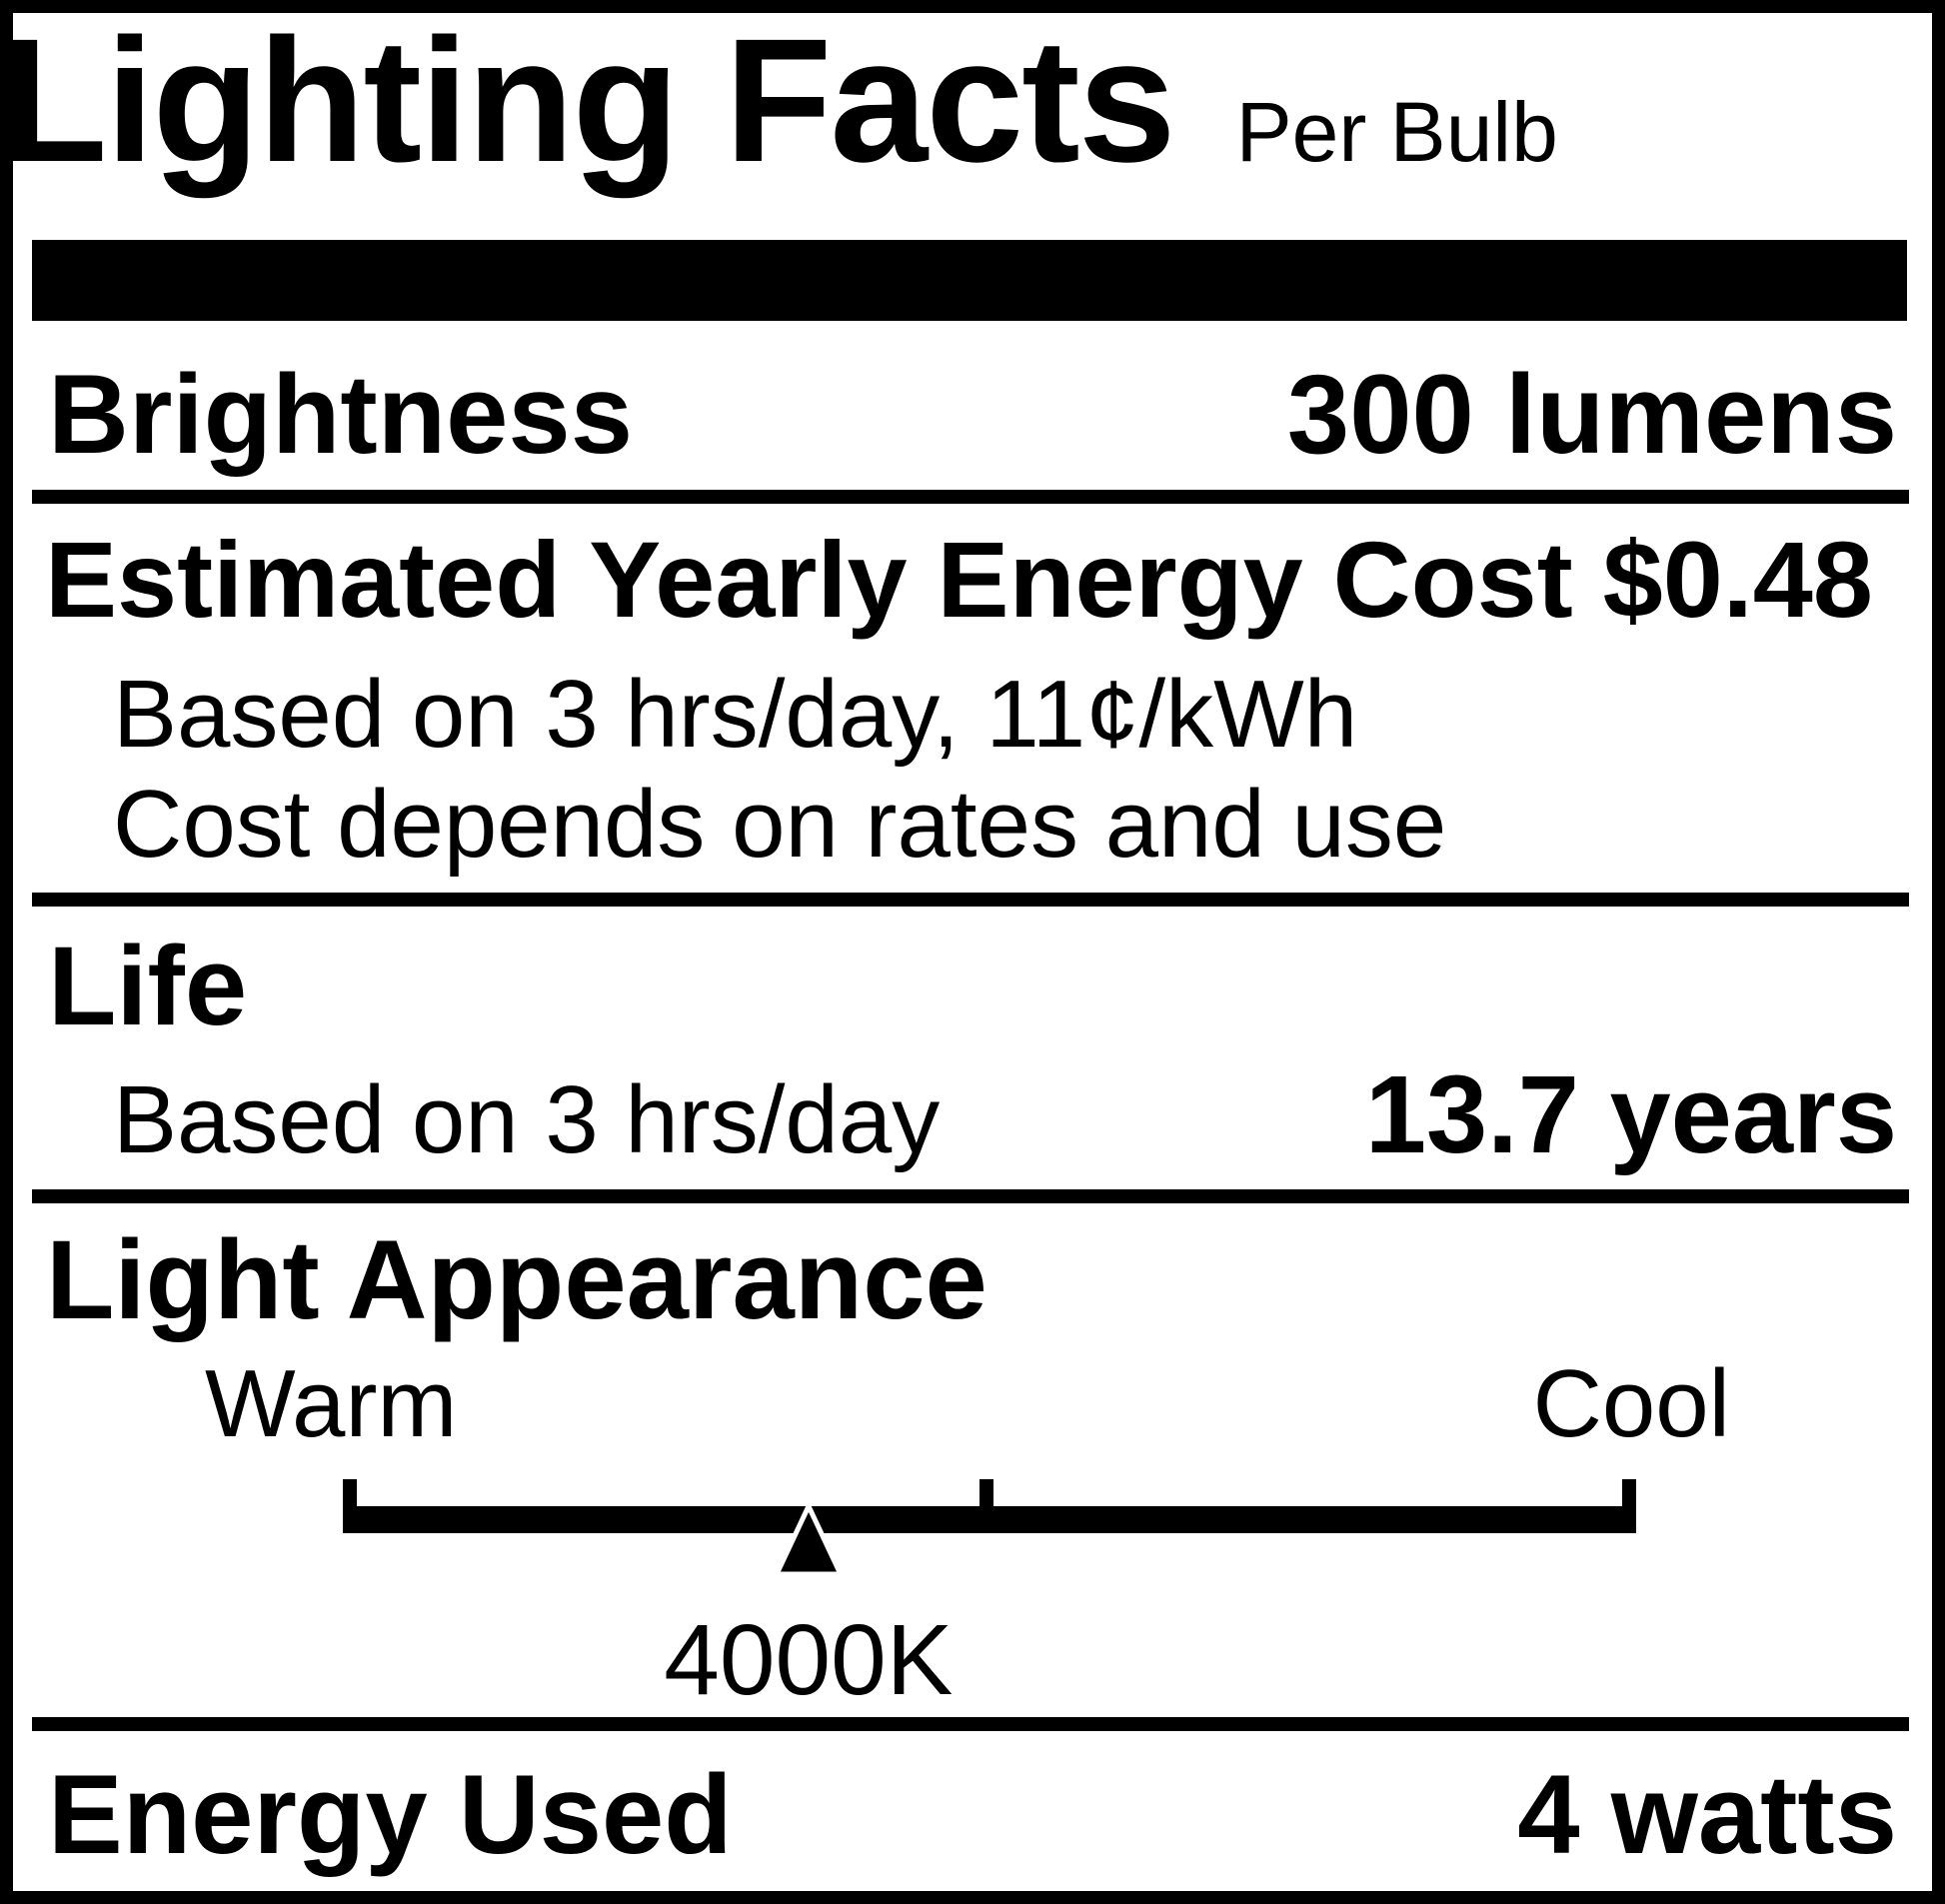 This screenshot has height=1904, width=1945. What do you see at coordinates (1707, 1814) in the screenshot?
I see `energy-used-value: 4 watts` at bounding box center [1707, 1814].